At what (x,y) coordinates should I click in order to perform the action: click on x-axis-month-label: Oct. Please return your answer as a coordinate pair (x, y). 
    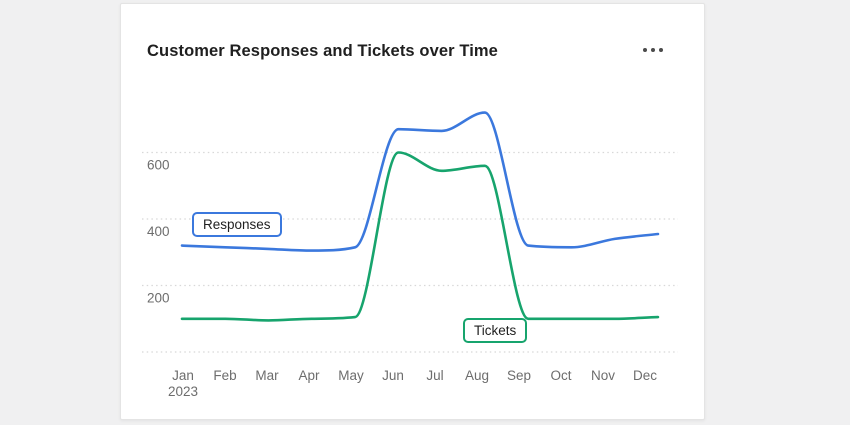
    Looking at the image, I should click on (560, 375).